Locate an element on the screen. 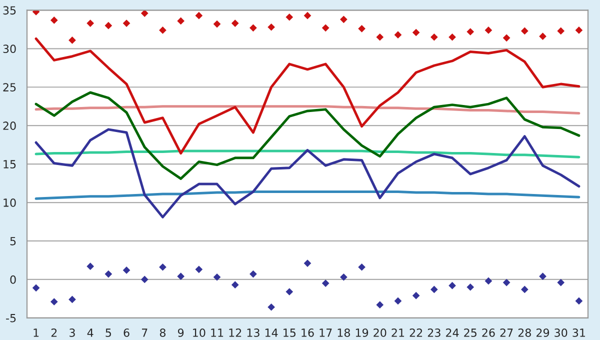  y-tick-label: 15 is located at coordinates (10, 164).